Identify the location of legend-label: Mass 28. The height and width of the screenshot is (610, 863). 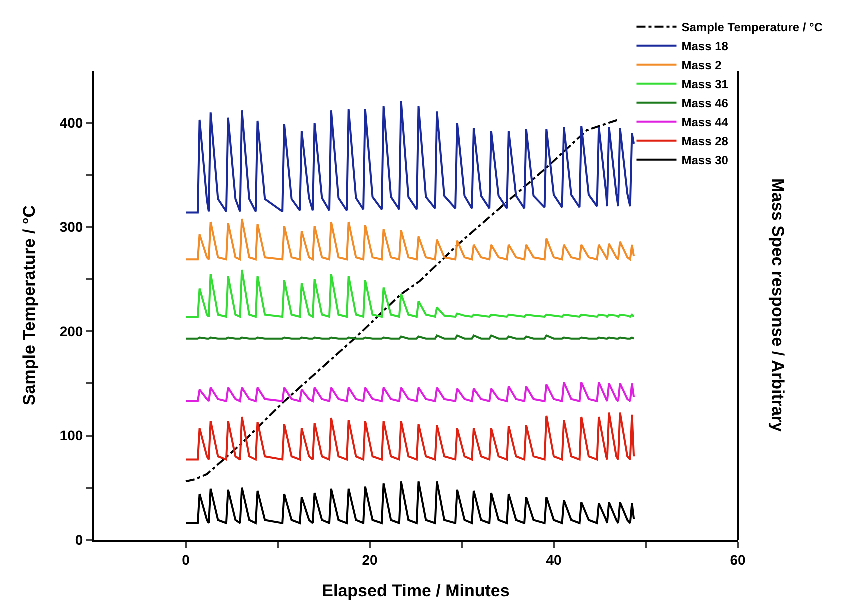
(705, 141).